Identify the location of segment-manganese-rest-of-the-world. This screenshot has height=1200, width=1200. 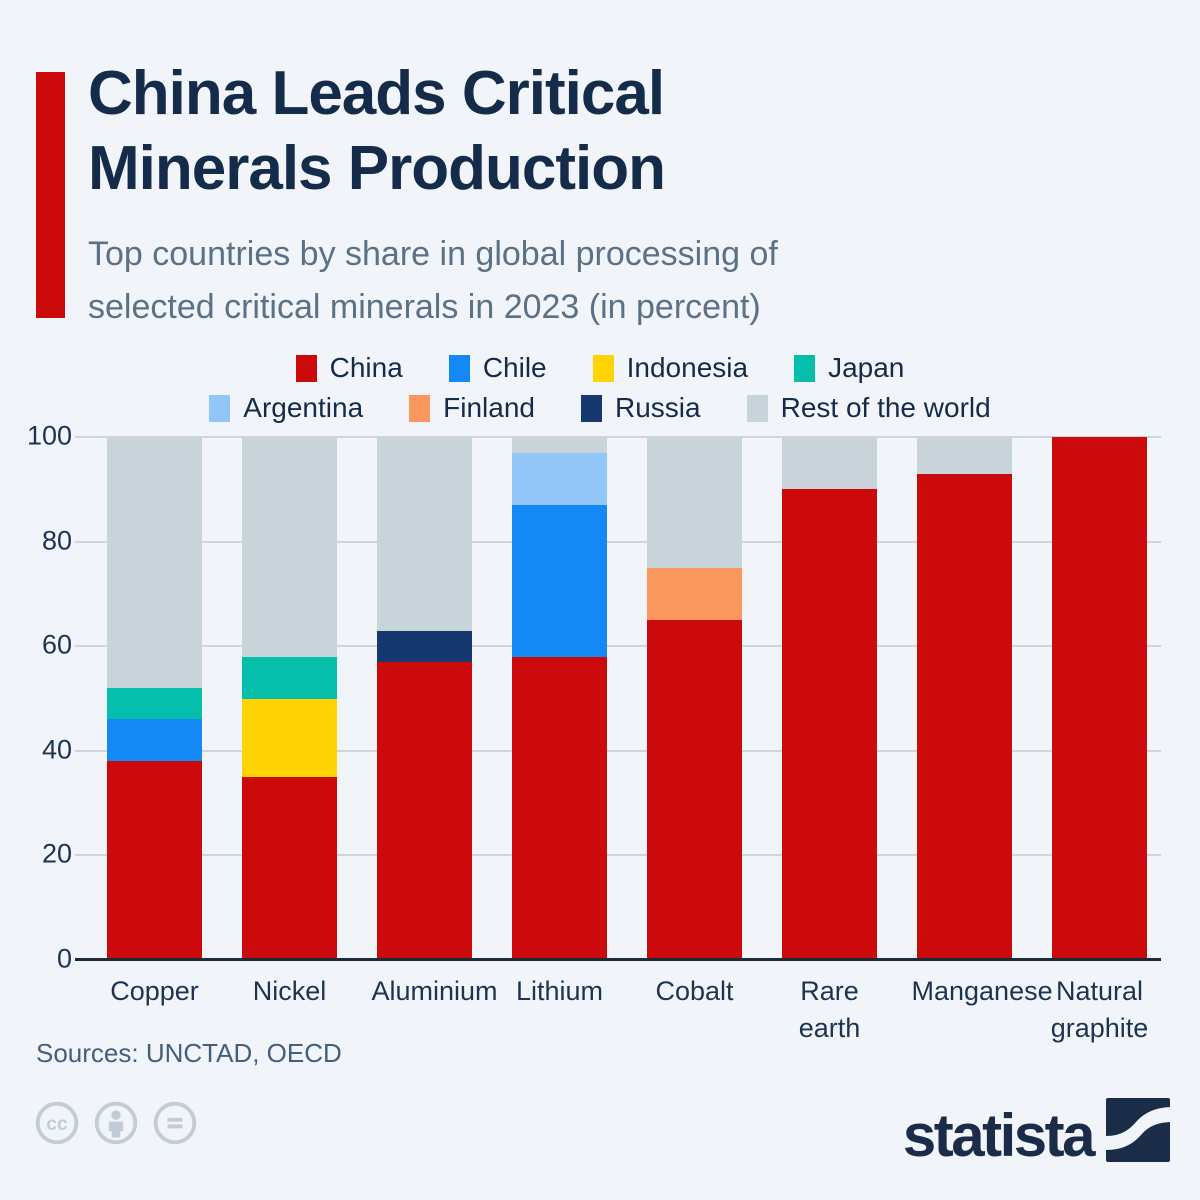
(964, 455).